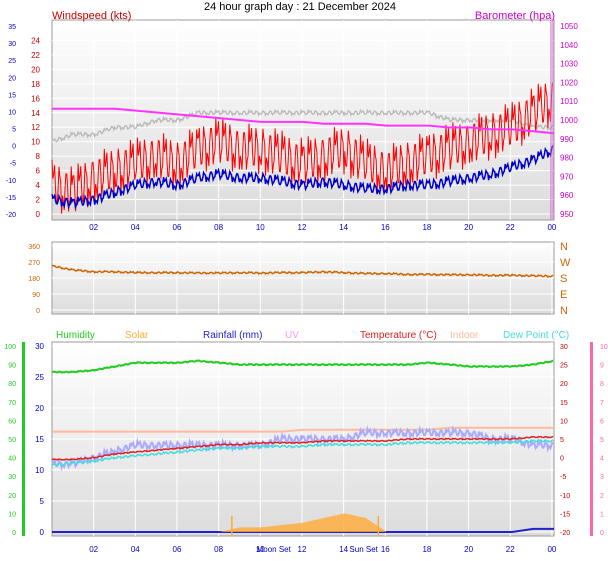  Describe the element at coordinates (303, 121) in the screenshot. I see `barometer-series-line` at that location.